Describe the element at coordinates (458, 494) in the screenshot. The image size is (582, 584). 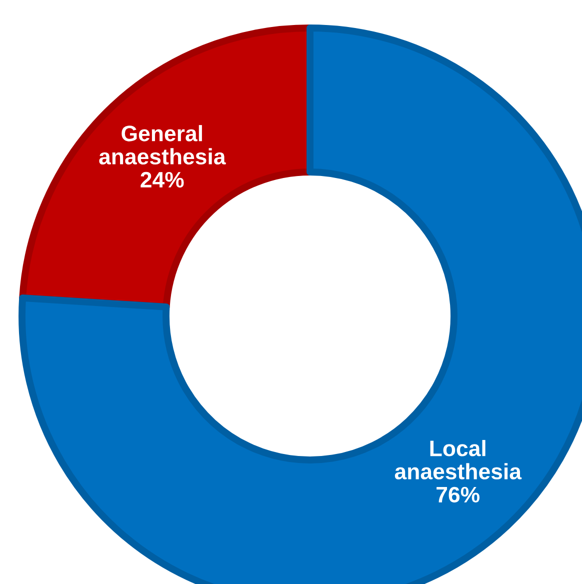
I see `data-label: 76%` at that location.